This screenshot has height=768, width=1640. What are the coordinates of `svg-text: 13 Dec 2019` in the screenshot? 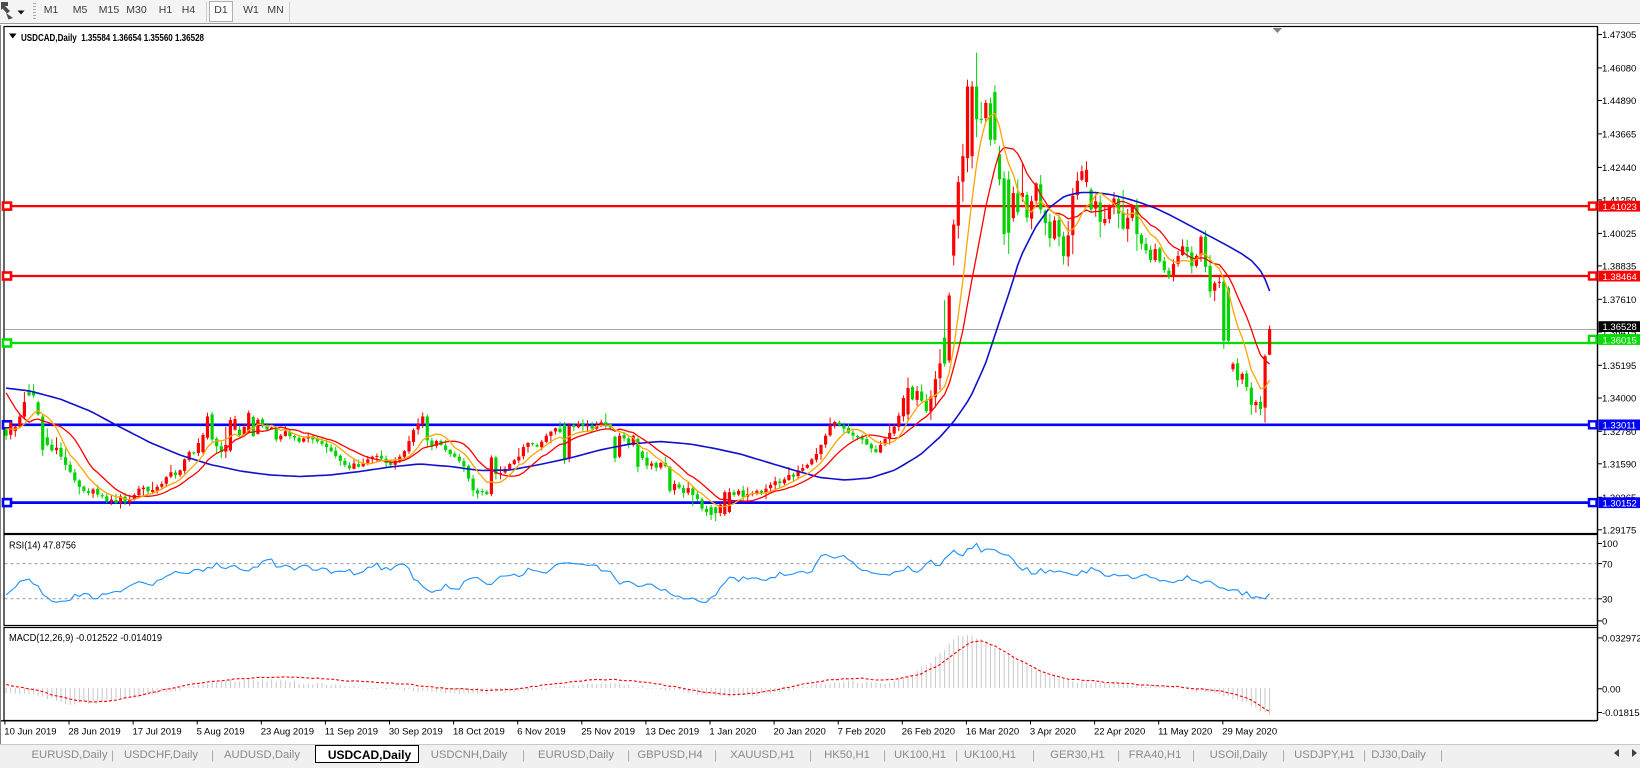 It's located at (672, 732).